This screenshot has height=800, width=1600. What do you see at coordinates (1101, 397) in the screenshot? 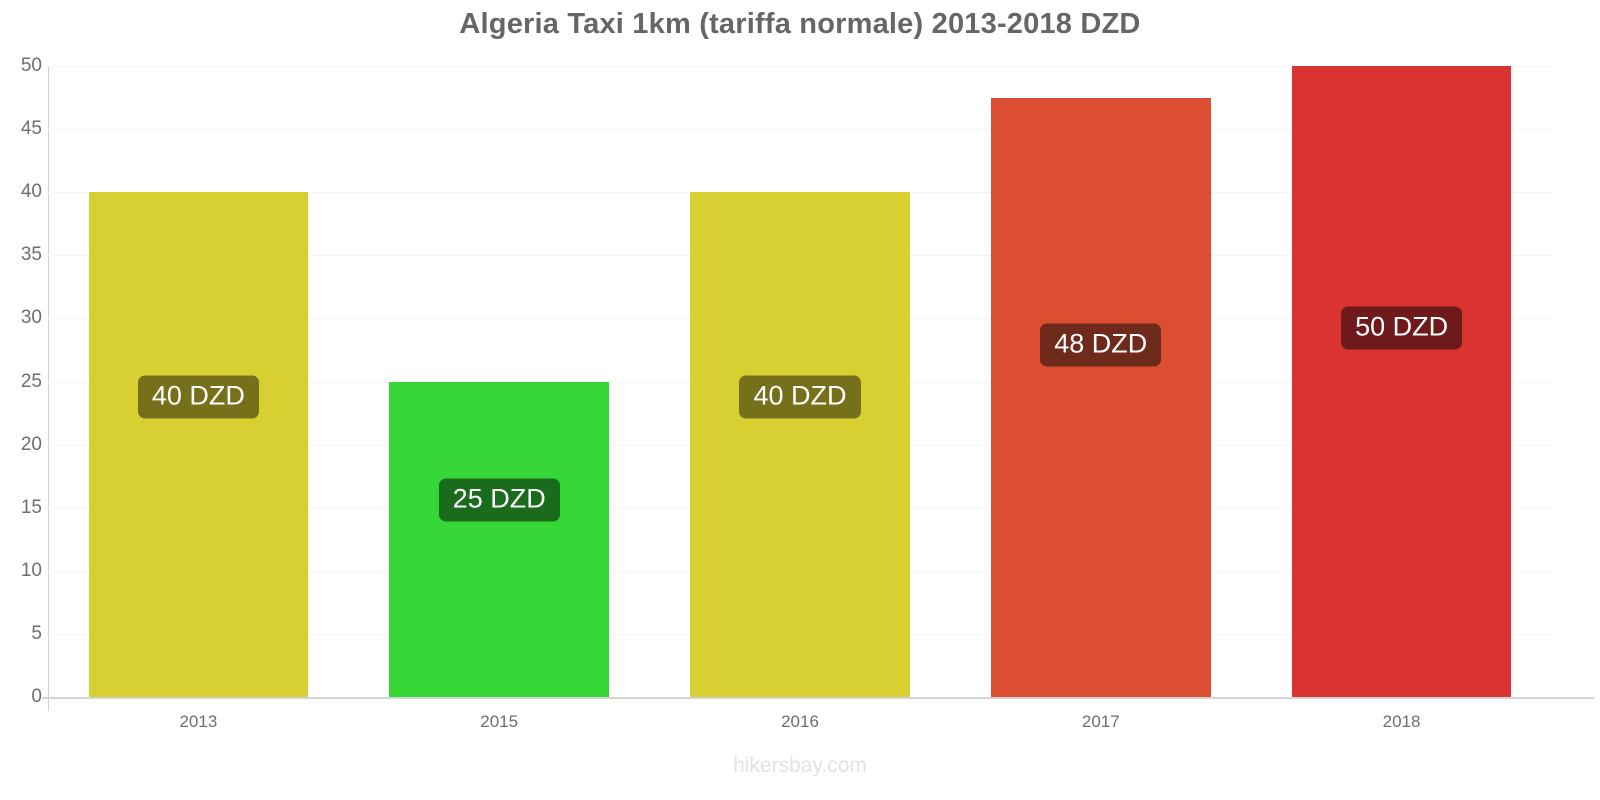
I see `bar: 48 DZD` at bounding box center [1101, 397].